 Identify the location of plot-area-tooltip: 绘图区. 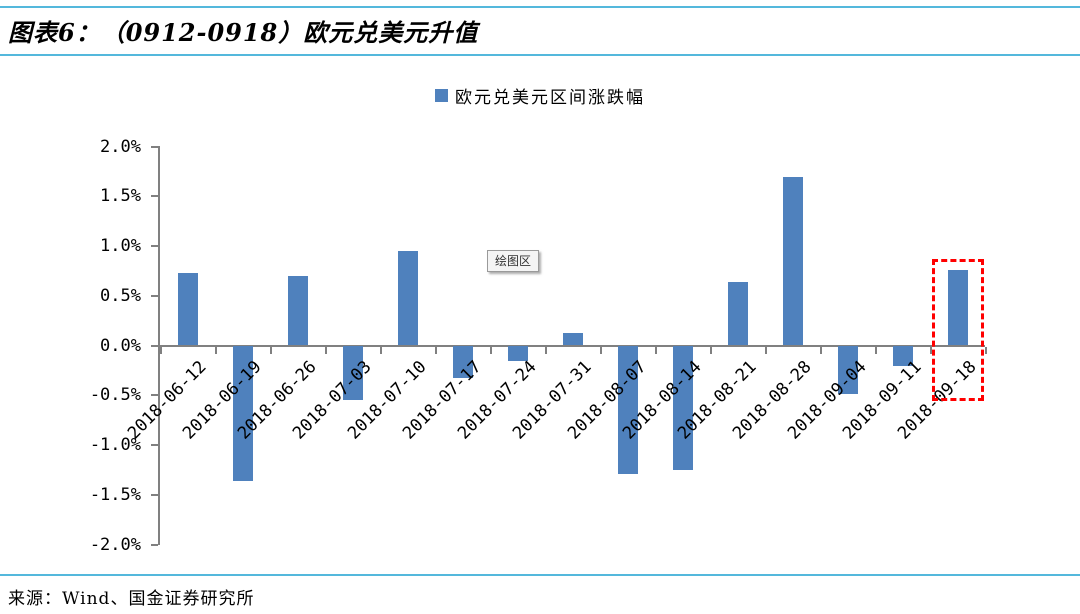
(513, 261).